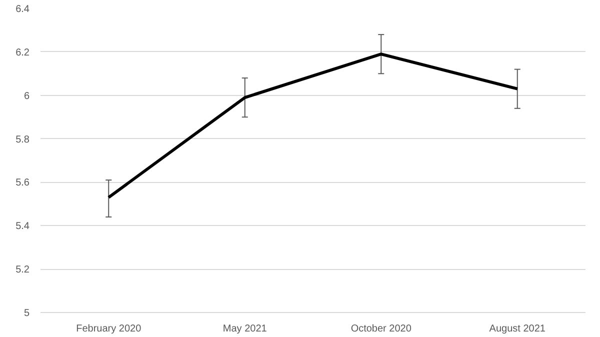 The width and height of the screenshot is (600, 337). What do you see at coordinates (23, 270) in the screenshot?
I see `y-tick-label: 5.2` at bounding box center [23, 270].